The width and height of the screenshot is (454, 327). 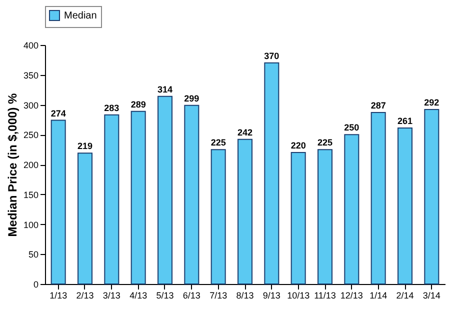 I want to click on data-label: 283, so click(x=112, y=107).